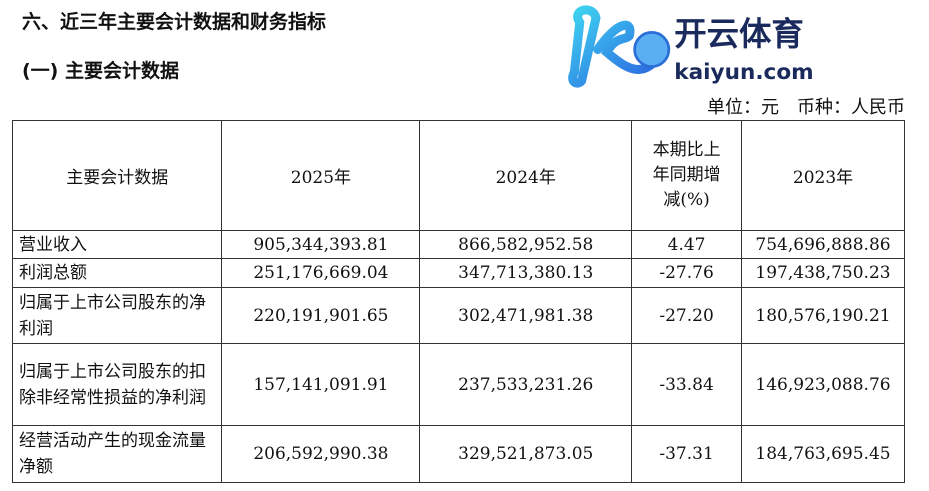 This screenshot has width=929, height=491. What do you see at coordinates (526, 384) in the screenshot?
I see `value-2024: 237,533,231.26` at bounding box center [526, 384].